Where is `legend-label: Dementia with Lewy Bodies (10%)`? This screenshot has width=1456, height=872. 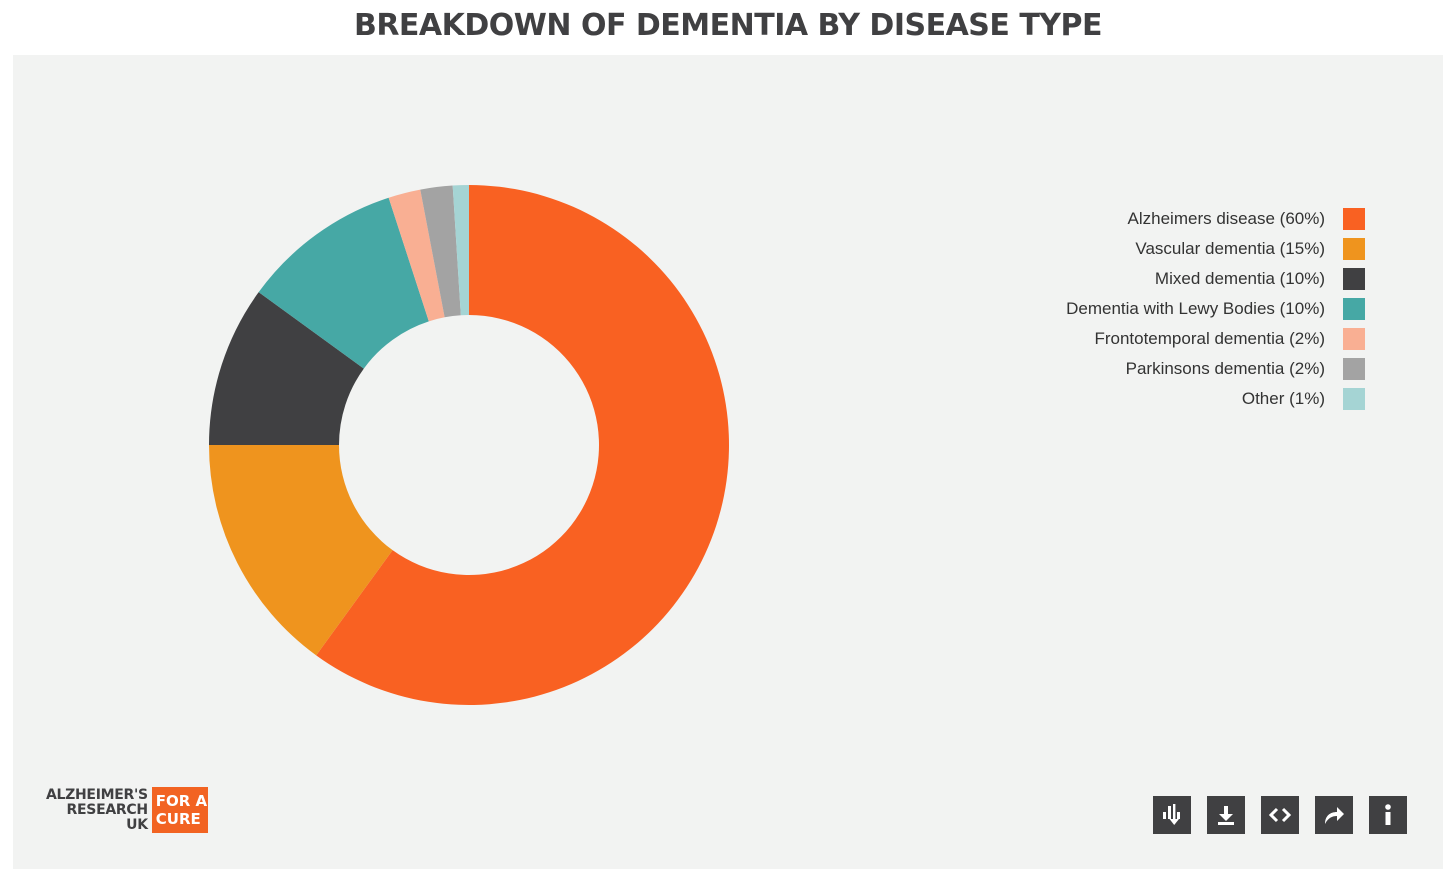
legend-label: Dementia with Lewy Bodies (10%) is located at coordinates (1195, 308).